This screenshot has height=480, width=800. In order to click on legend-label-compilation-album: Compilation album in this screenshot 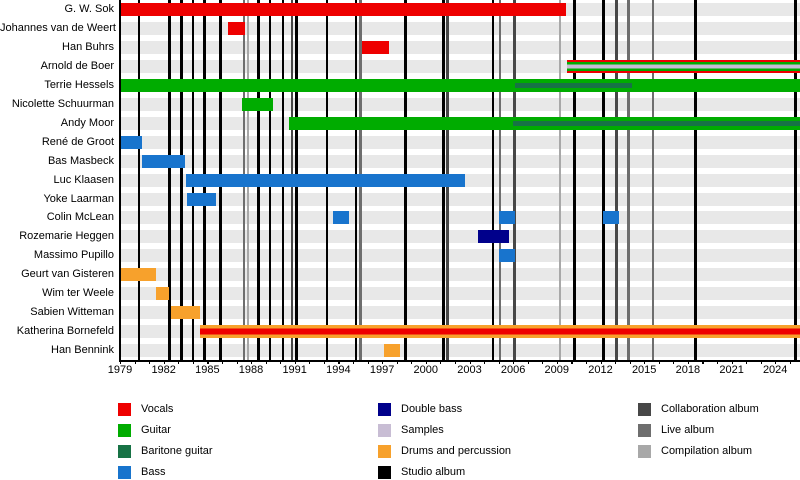, I will do `click(707, 451)`.